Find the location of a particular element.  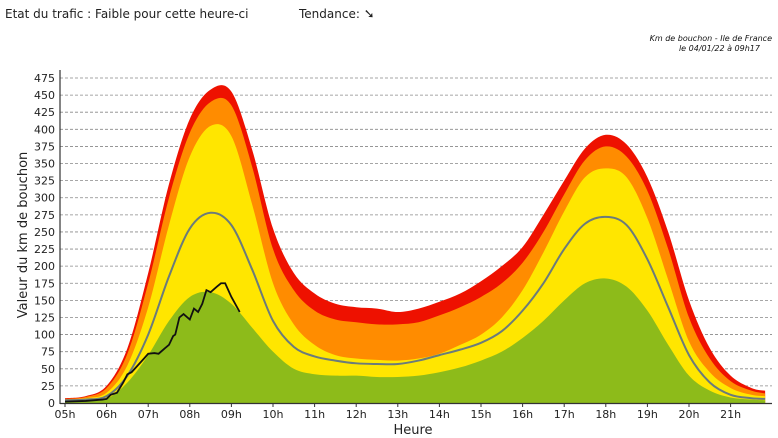

x-tick-label: 05h is located at coordinates (65, 414).